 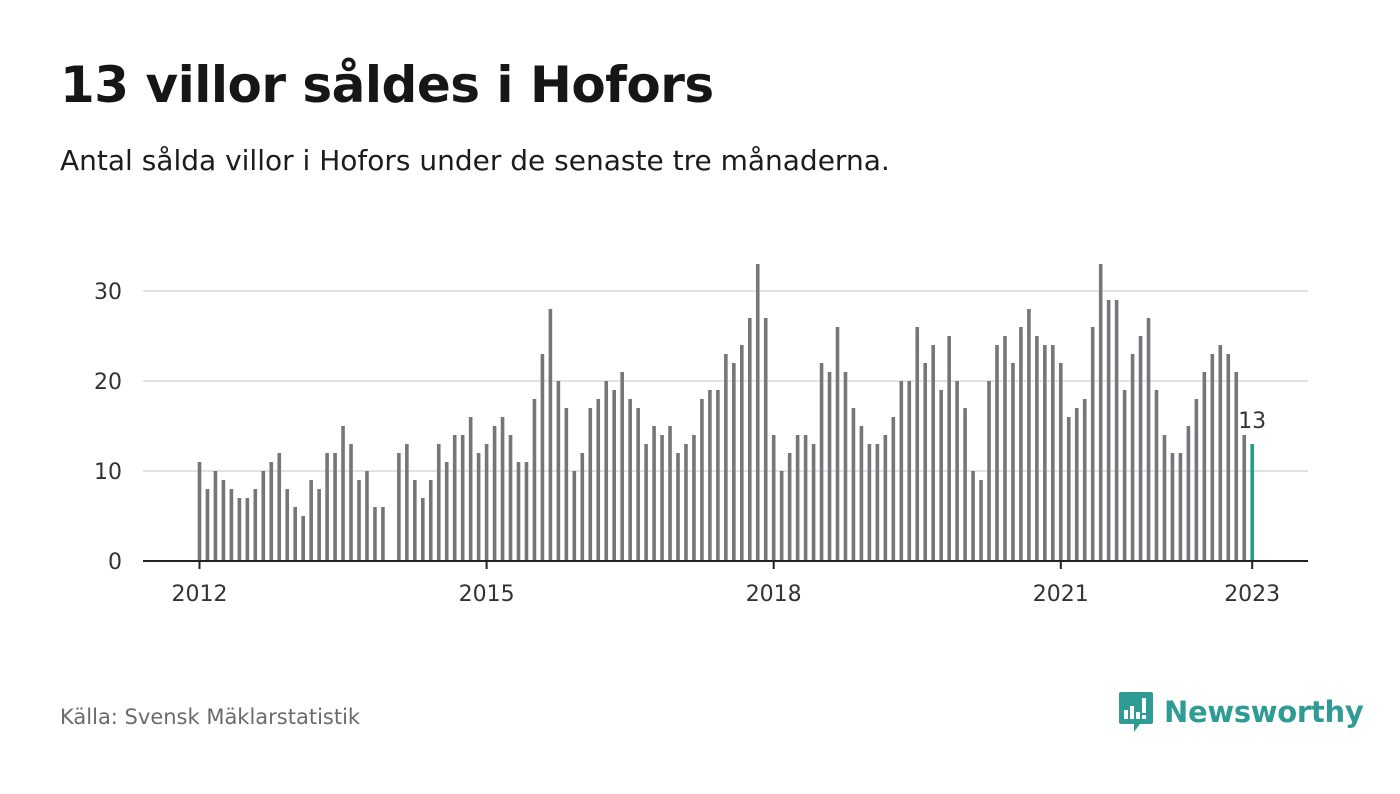 I want to click on brand-name: Newsworthy, so click(x=1264, y=712).